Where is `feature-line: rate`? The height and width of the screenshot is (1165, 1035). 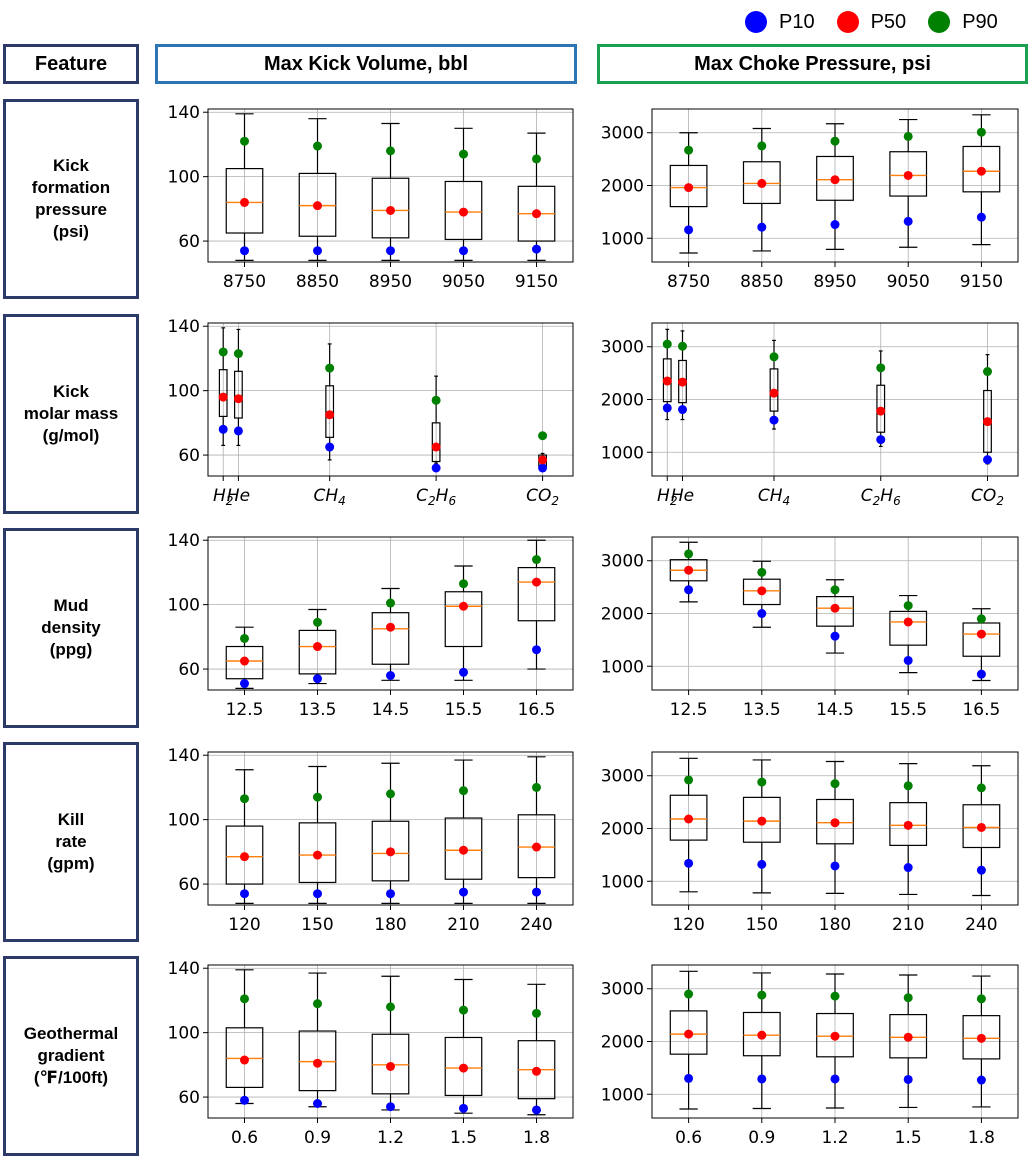 feature-line: rate is located at coordinates (71, 841).